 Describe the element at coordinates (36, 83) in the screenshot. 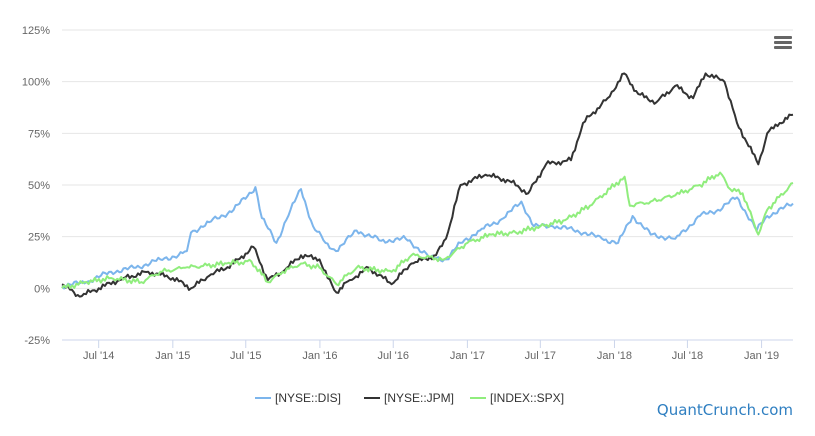

I see `y-tick-label: 100%` at that location.